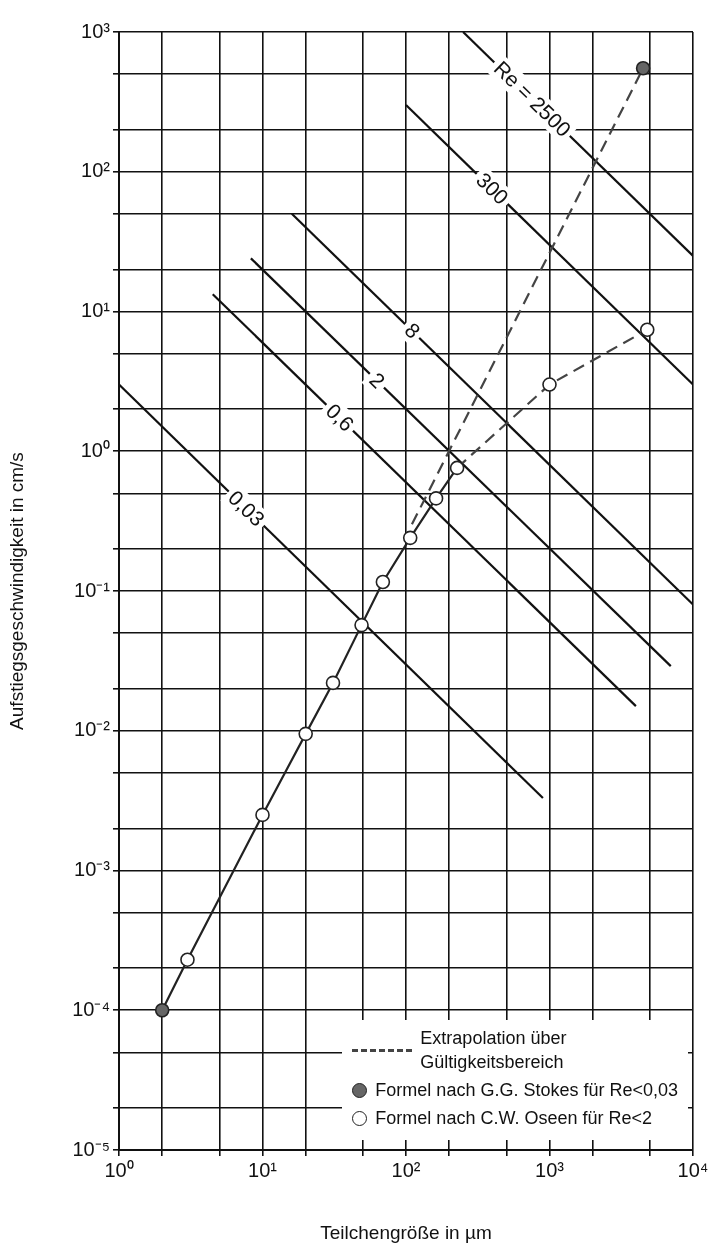  I want to click on x-tick-label: 10⁰, so click(119, 1169).